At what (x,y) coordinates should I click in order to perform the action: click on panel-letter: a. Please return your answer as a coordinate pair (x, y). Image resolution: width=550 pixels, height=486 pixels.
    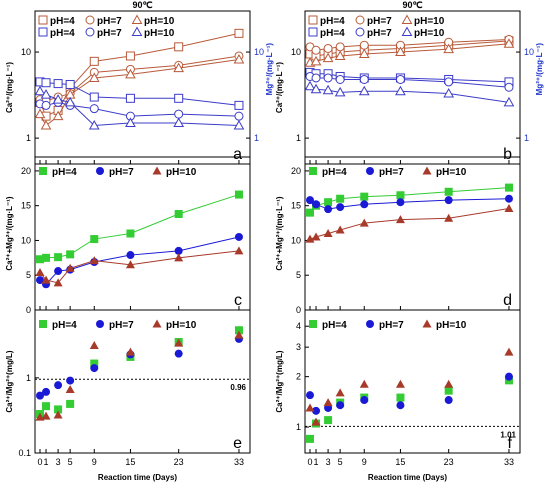
    Looking at the image, I should click on (237, 154).